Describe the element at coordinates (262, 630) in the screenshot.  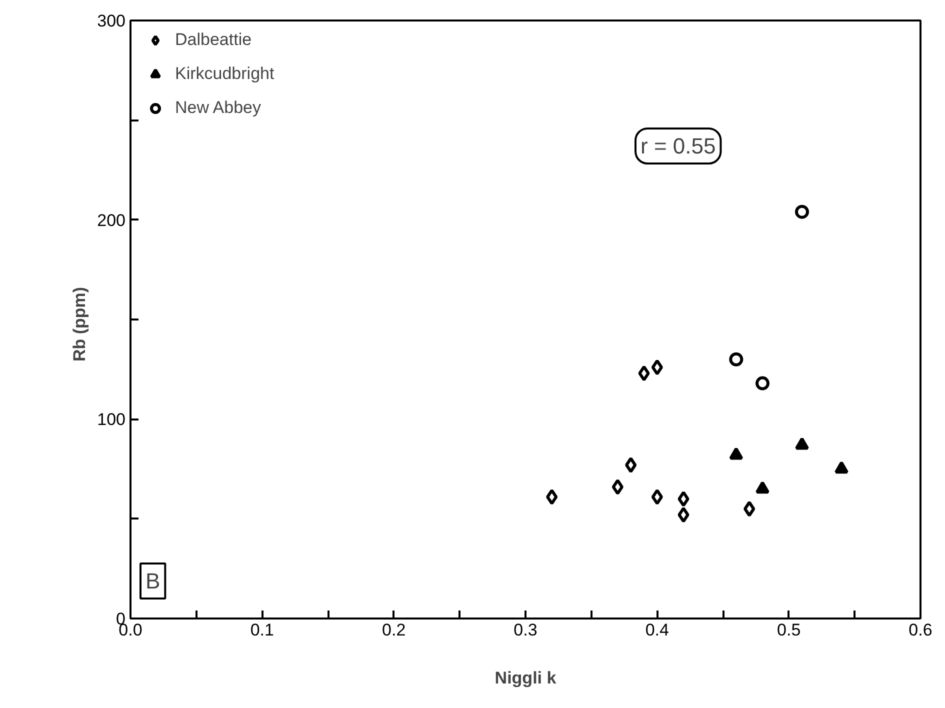
I see `x-tick-label: 0.1` at that location.